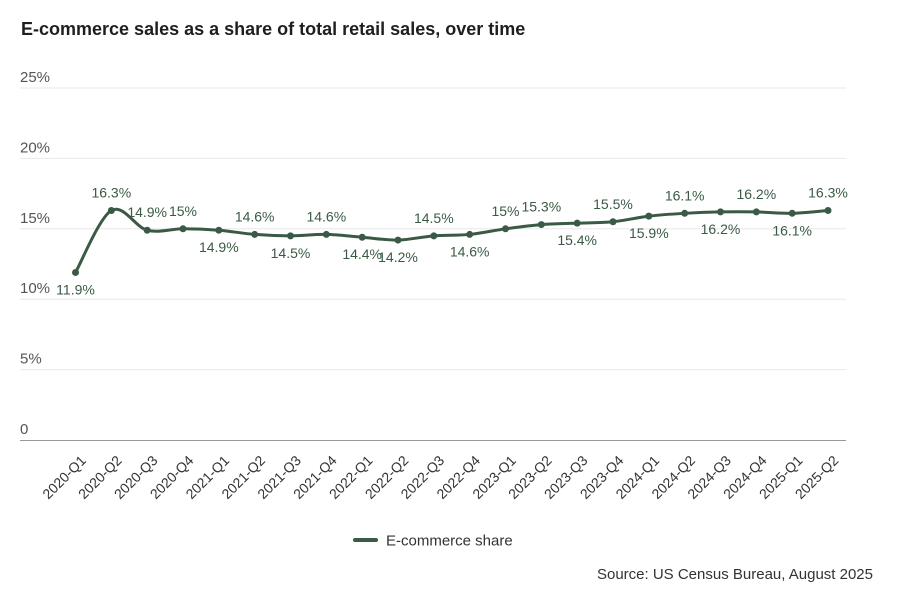 This screenshot has width=902, height=603. I want to click on data-label: 15.4%, so click(577, 240).